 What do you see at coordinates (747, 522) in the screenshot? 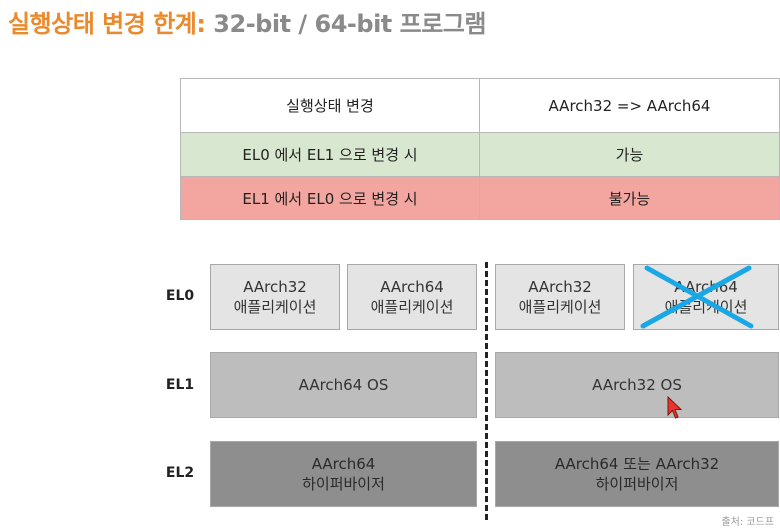
I see `source-footnote: 출처: 코드프` at bounding box center [747, 522].